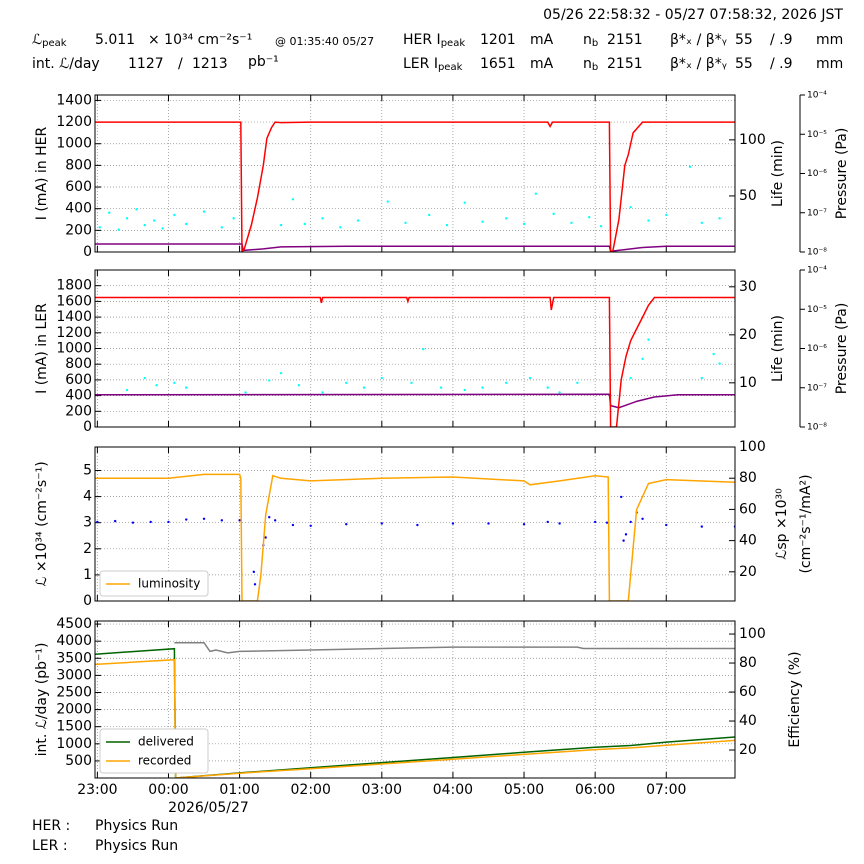 The image size is (864, 864). Describe the element at coordinates (51, 826) in the screenshot. I see `footer-ring: HER :` at that location.